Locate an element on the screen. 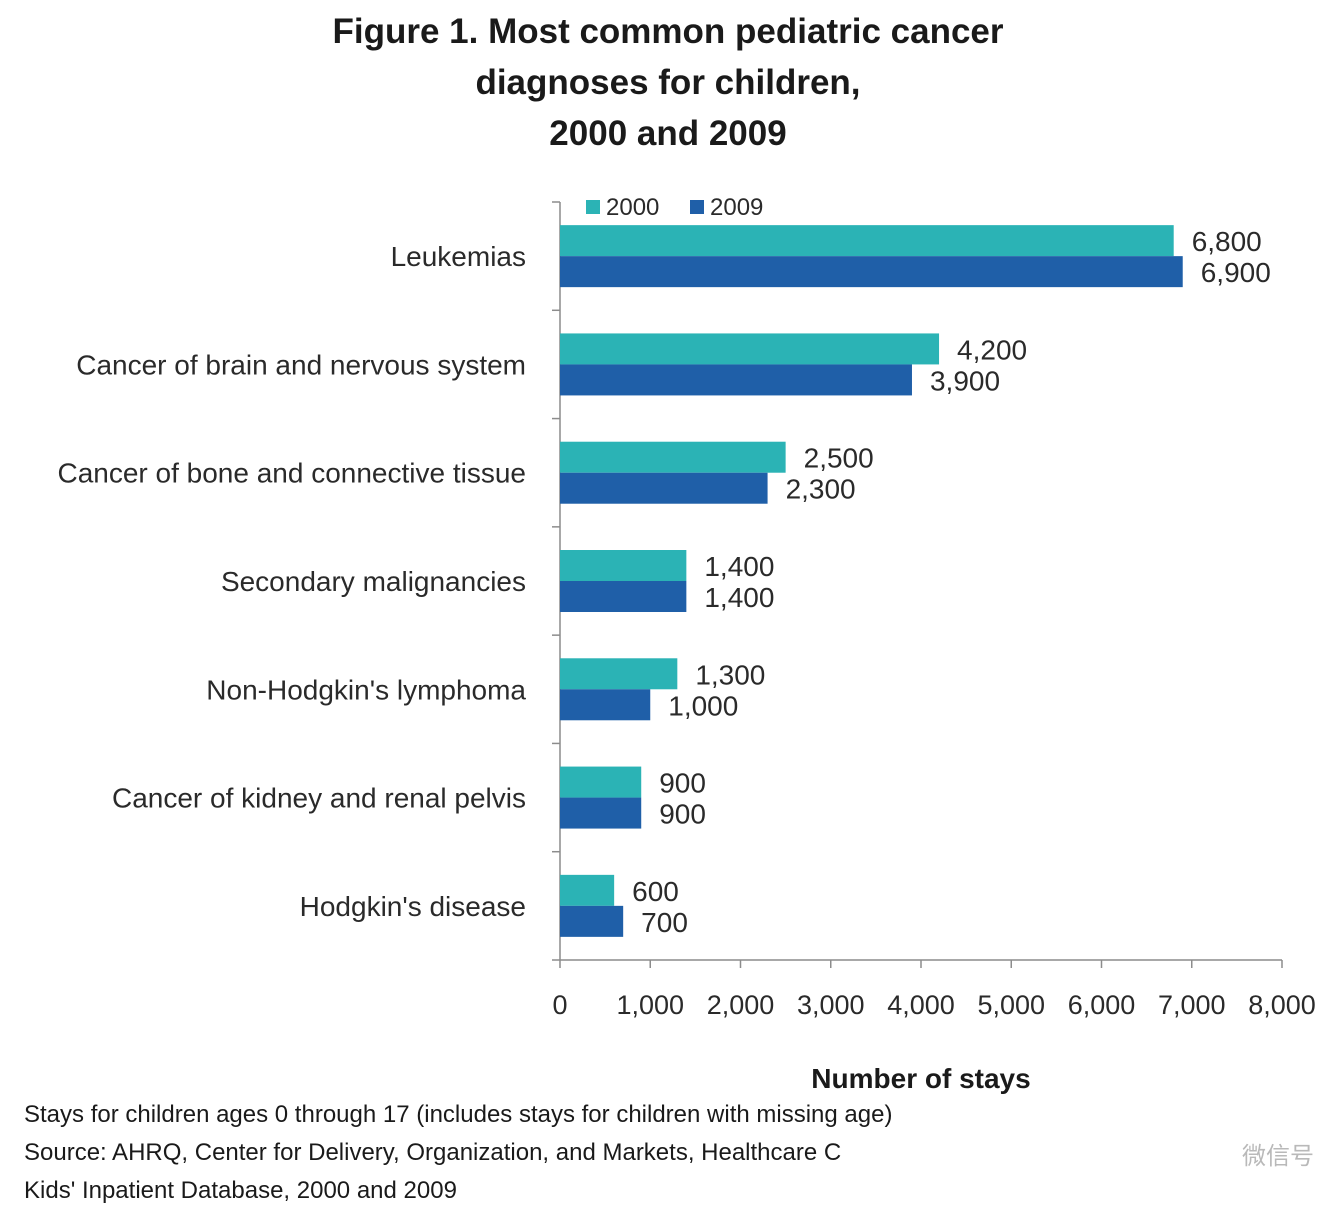  value-label-2009: 3,900 is located at coordinates (965, 380).